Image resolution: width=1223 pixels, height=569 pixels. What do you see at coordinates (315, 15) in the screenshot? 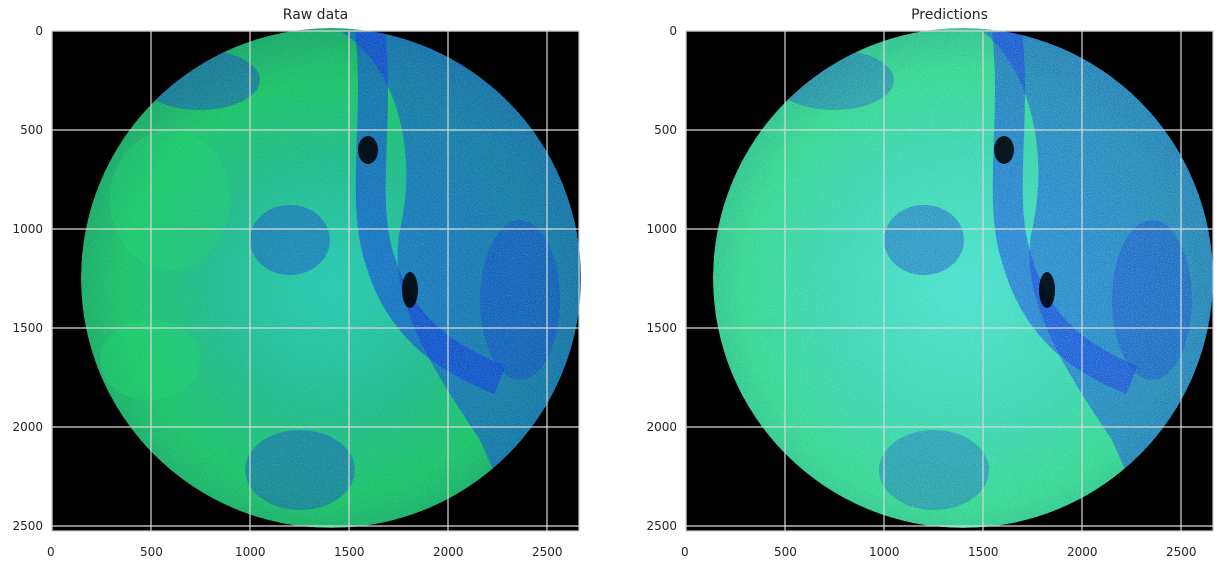
I see `raw-data-title: Raw data` at bounding box center [315, 15].